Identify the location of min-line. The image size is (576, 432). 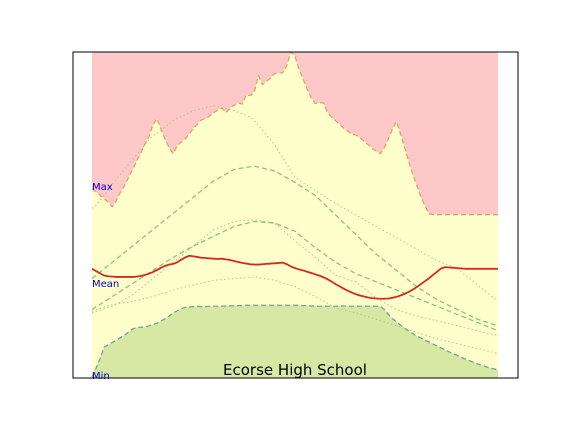
(295, 341).